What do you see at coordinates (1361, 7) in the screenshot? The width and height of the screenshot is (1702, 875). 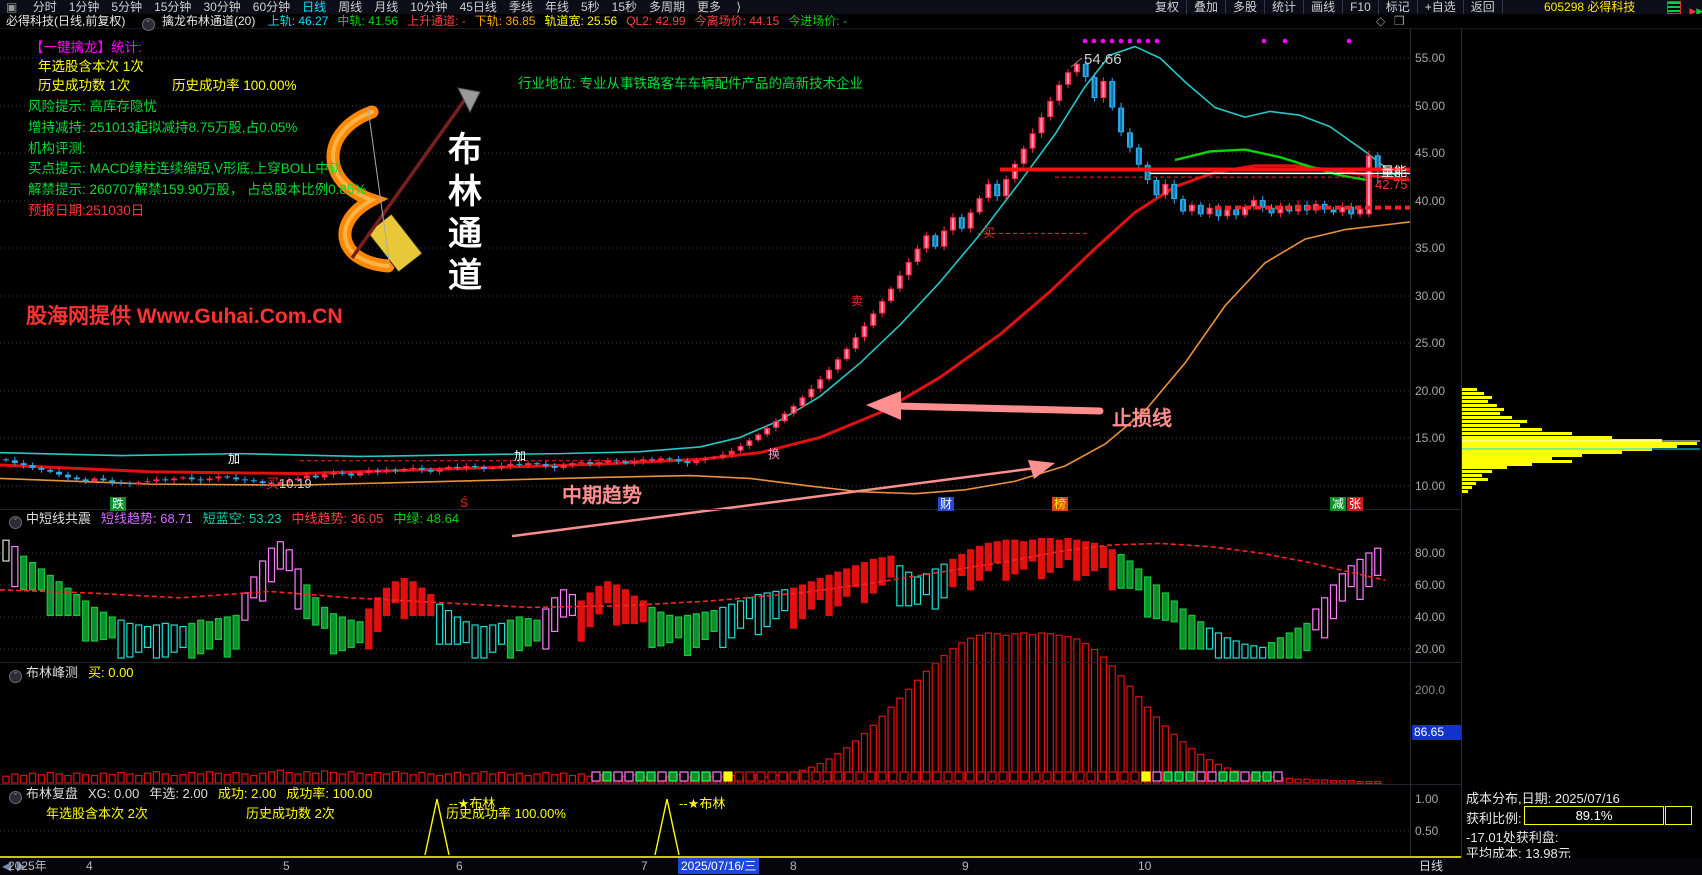 I see `menu-F10: F10` at bounding box center [1361, 7].